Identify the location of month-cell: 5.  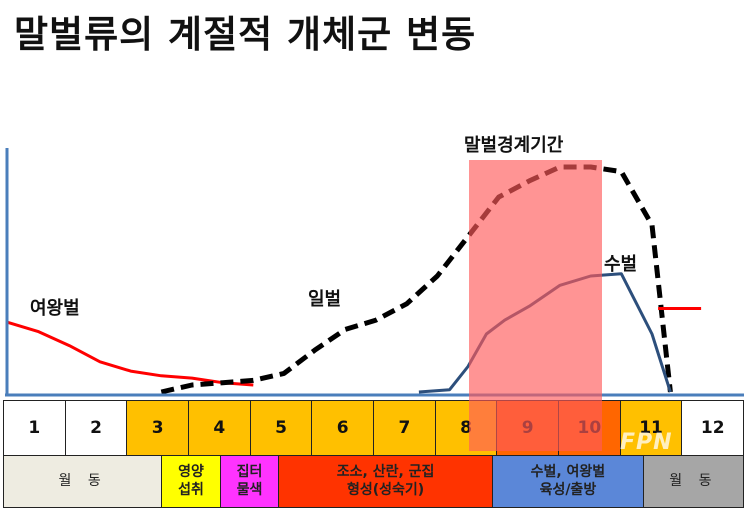
(281, 428).